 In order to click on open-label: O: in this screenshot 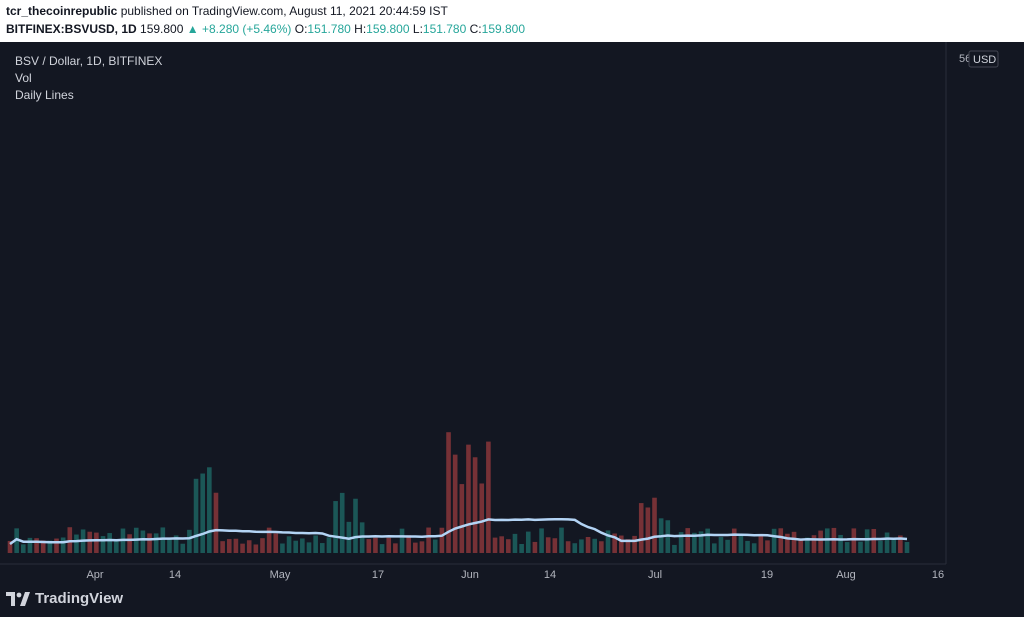, I will do `click(301, 29)`.